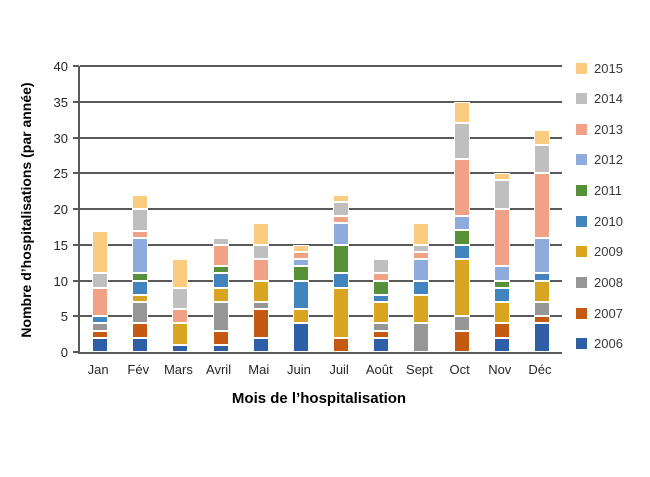 Image resolution: width=650 pixels, height=477 pixels. I want to click on legend-label: 2006, so click(608, 344).